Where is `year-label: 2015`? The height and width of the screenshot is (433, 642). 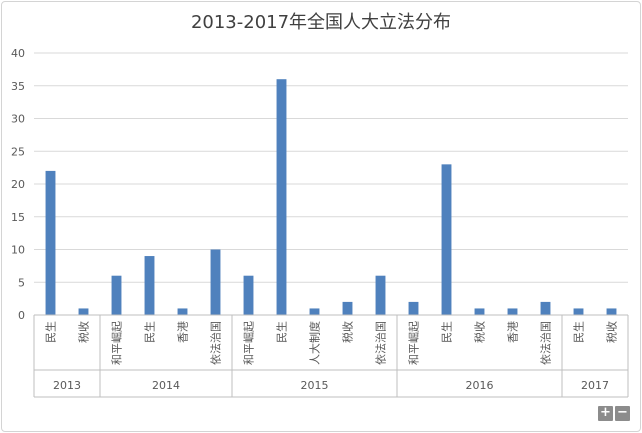 year-label: 2015 is located at coordinates (315, 385).